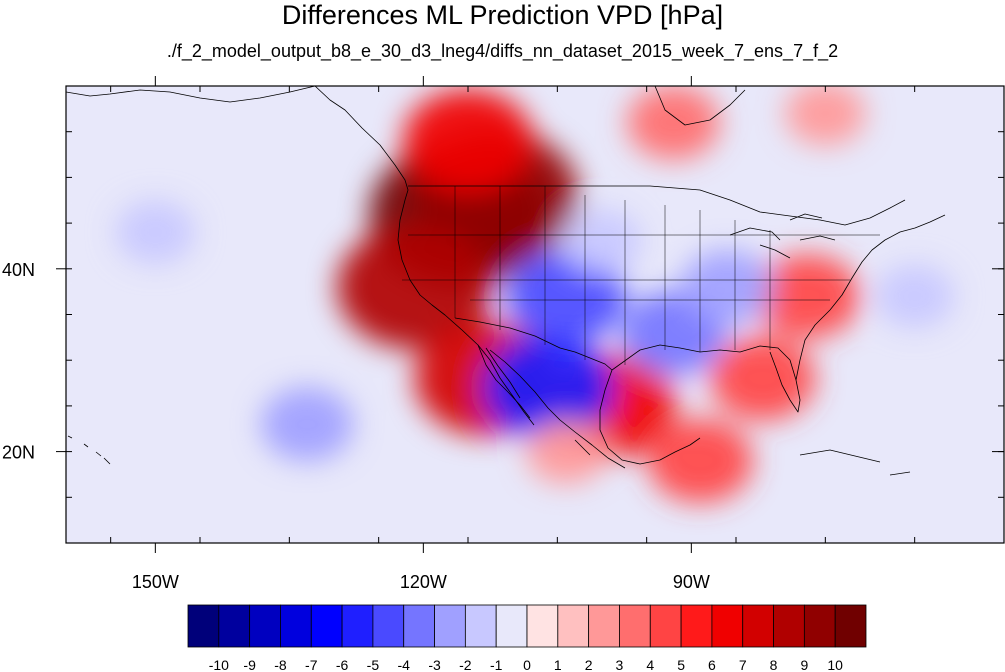 The image size is (1005, 672). Describe the element at coordinates (700, 106) in the screenshot. I see `hudson-bay-coast` at that location.